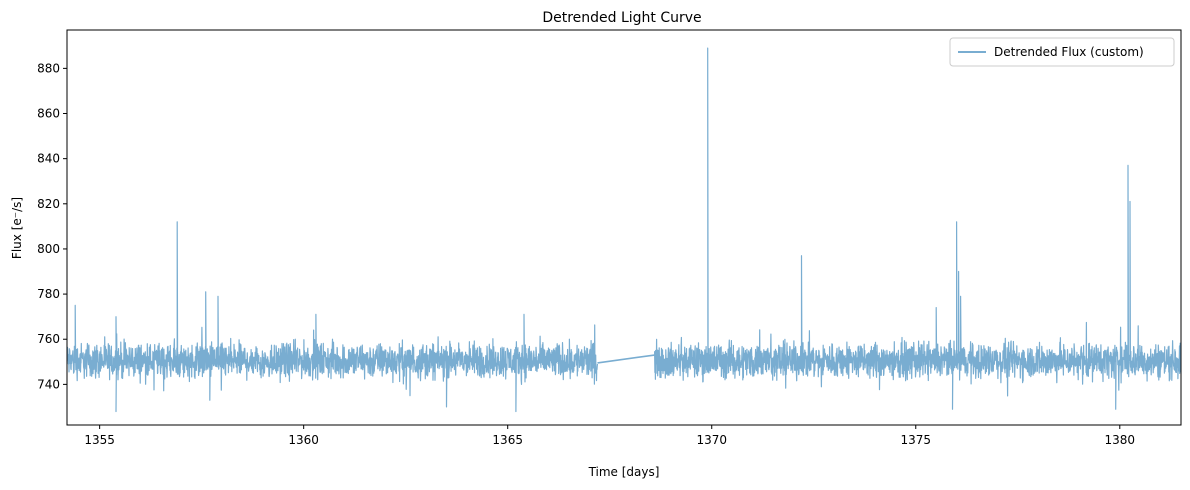  What do you see at coordinates (711, 440) in the screenshot?
I see `x-tick-label: 1370` at bounding box center [711, 440].